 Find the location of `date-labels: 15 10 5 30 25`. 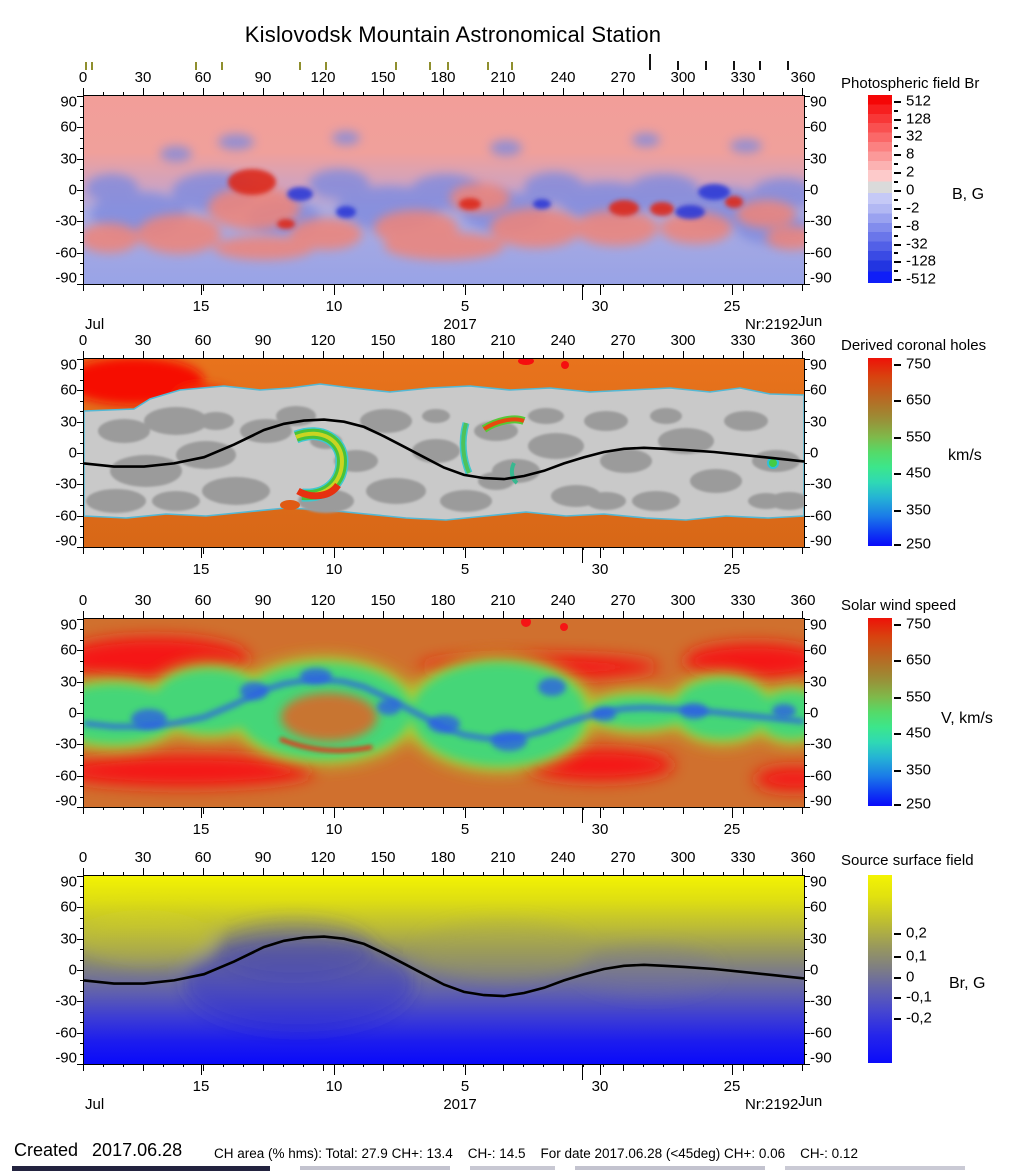

date-labels: 15 10 5 30 25 is located at coordinates (443, 1087).